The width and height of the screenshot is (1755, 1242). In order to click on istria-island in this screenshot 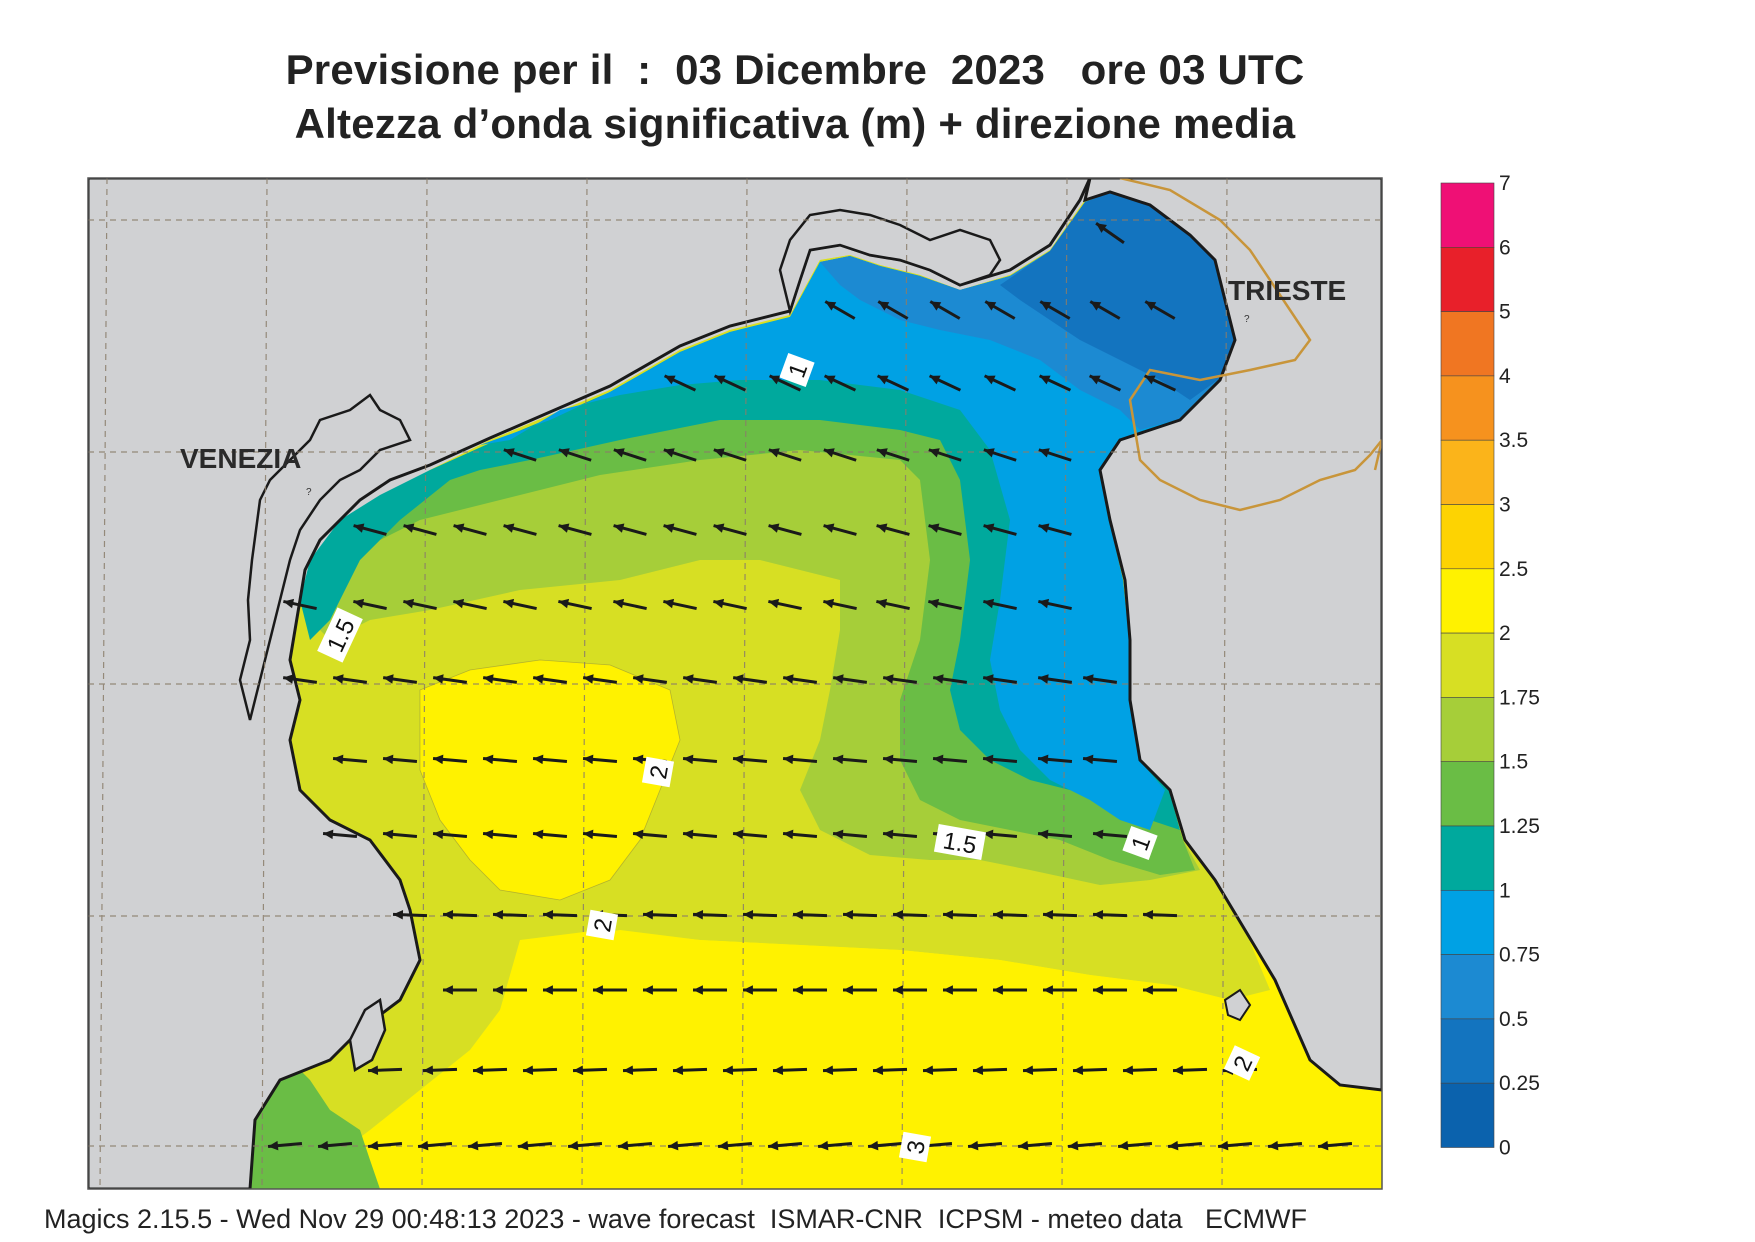, I will do `click(1237, 1005)`.